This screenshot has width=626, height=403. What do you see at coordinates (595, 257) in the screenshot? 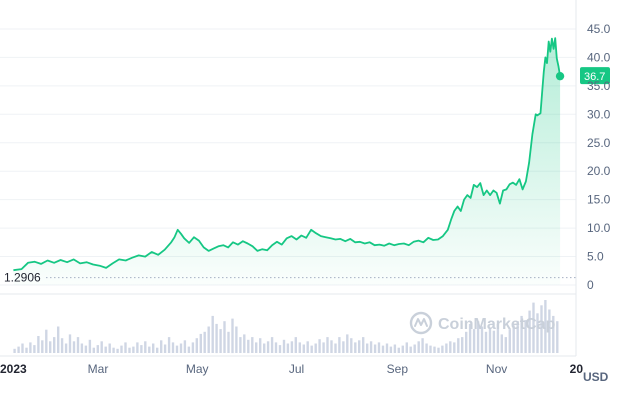
I see `y-tick-label: 5.0` at bounding box center [595, 257].